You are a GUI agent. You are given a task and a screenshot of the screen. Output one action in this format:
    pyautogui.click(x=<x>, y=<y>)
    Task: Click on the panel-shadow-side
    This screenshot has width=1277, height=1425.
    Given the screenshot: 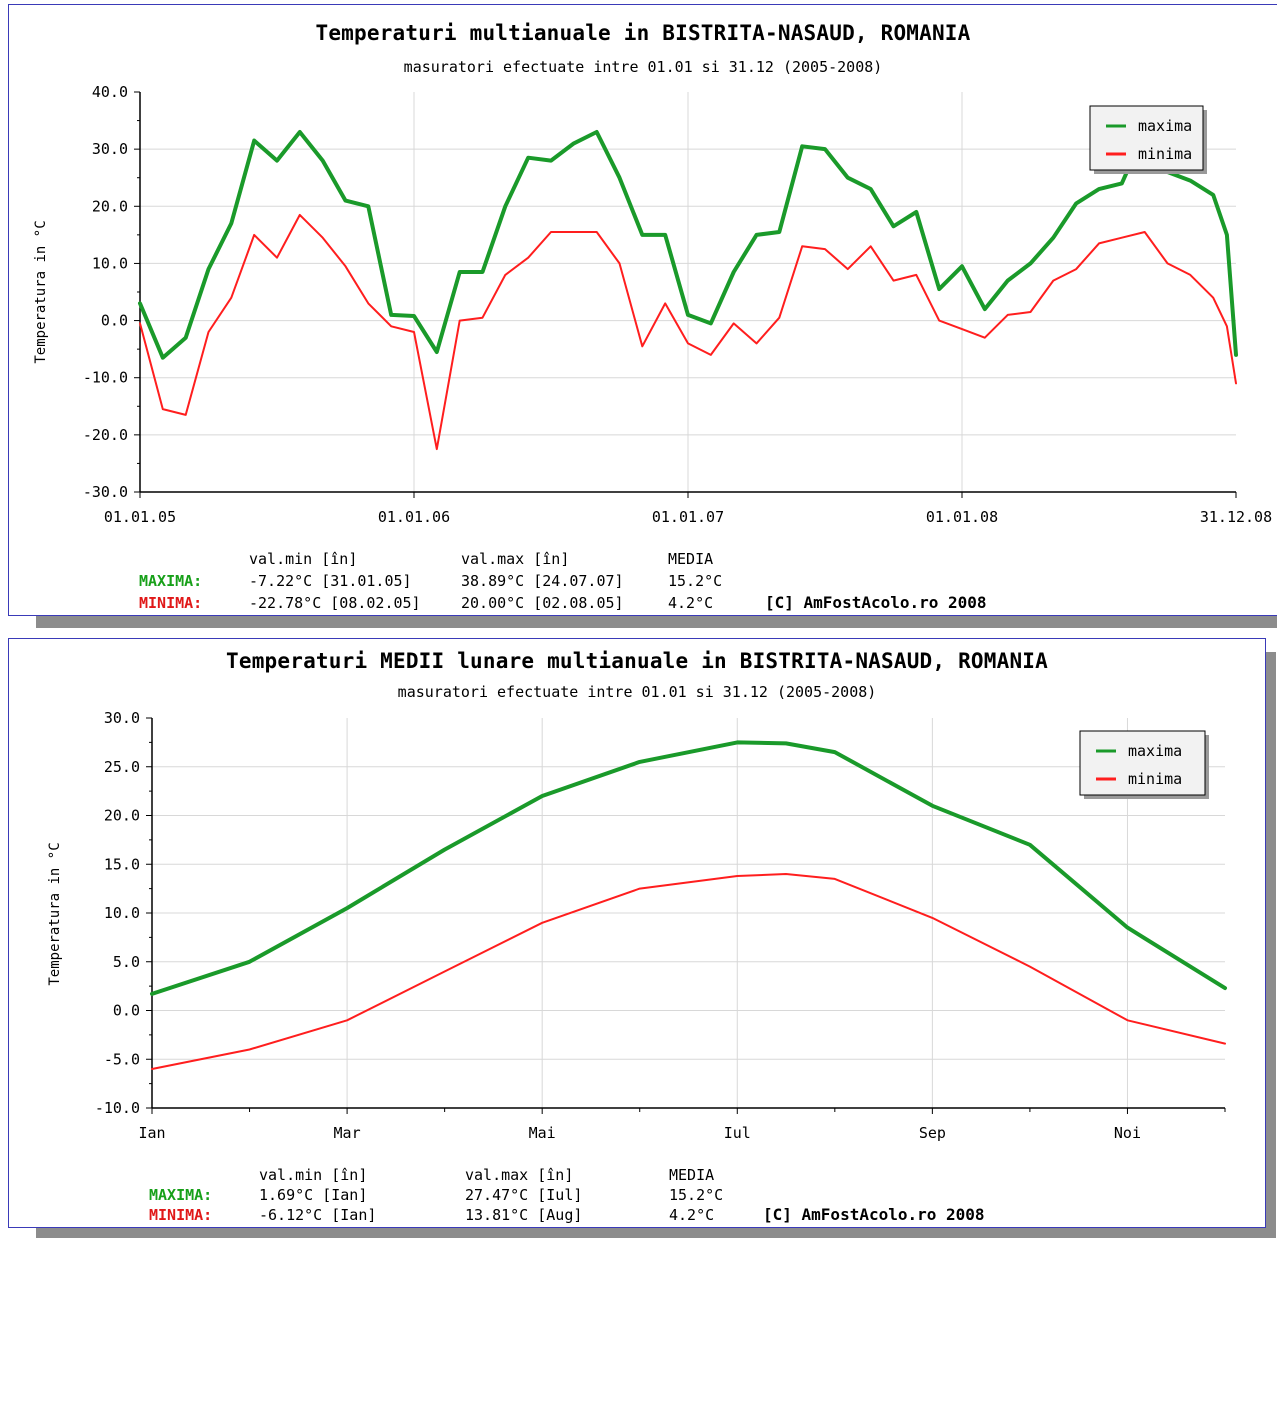 What is the action you would take?
    pyautogui.click(x=1271, y=945)
    